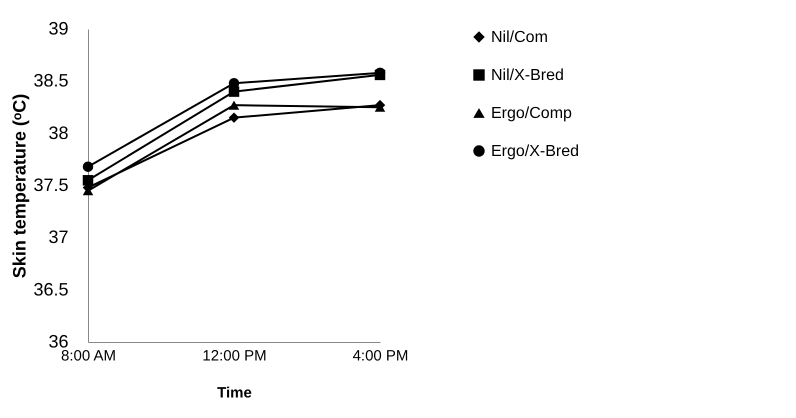 This screenshot has width=796, height=418. What do you see at coordinates (58, 237) in the screenshot?
I see `y-tick-label: 37` at bounding box center [58, 237].